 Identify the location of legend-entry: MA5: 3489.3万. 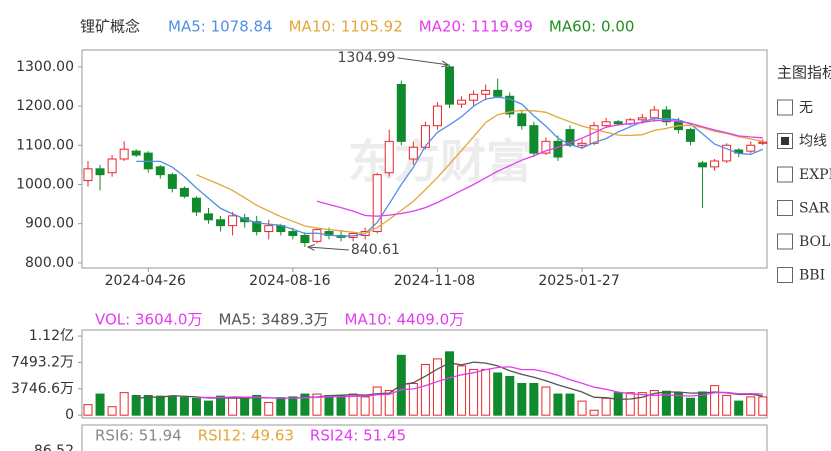
(273, 320).